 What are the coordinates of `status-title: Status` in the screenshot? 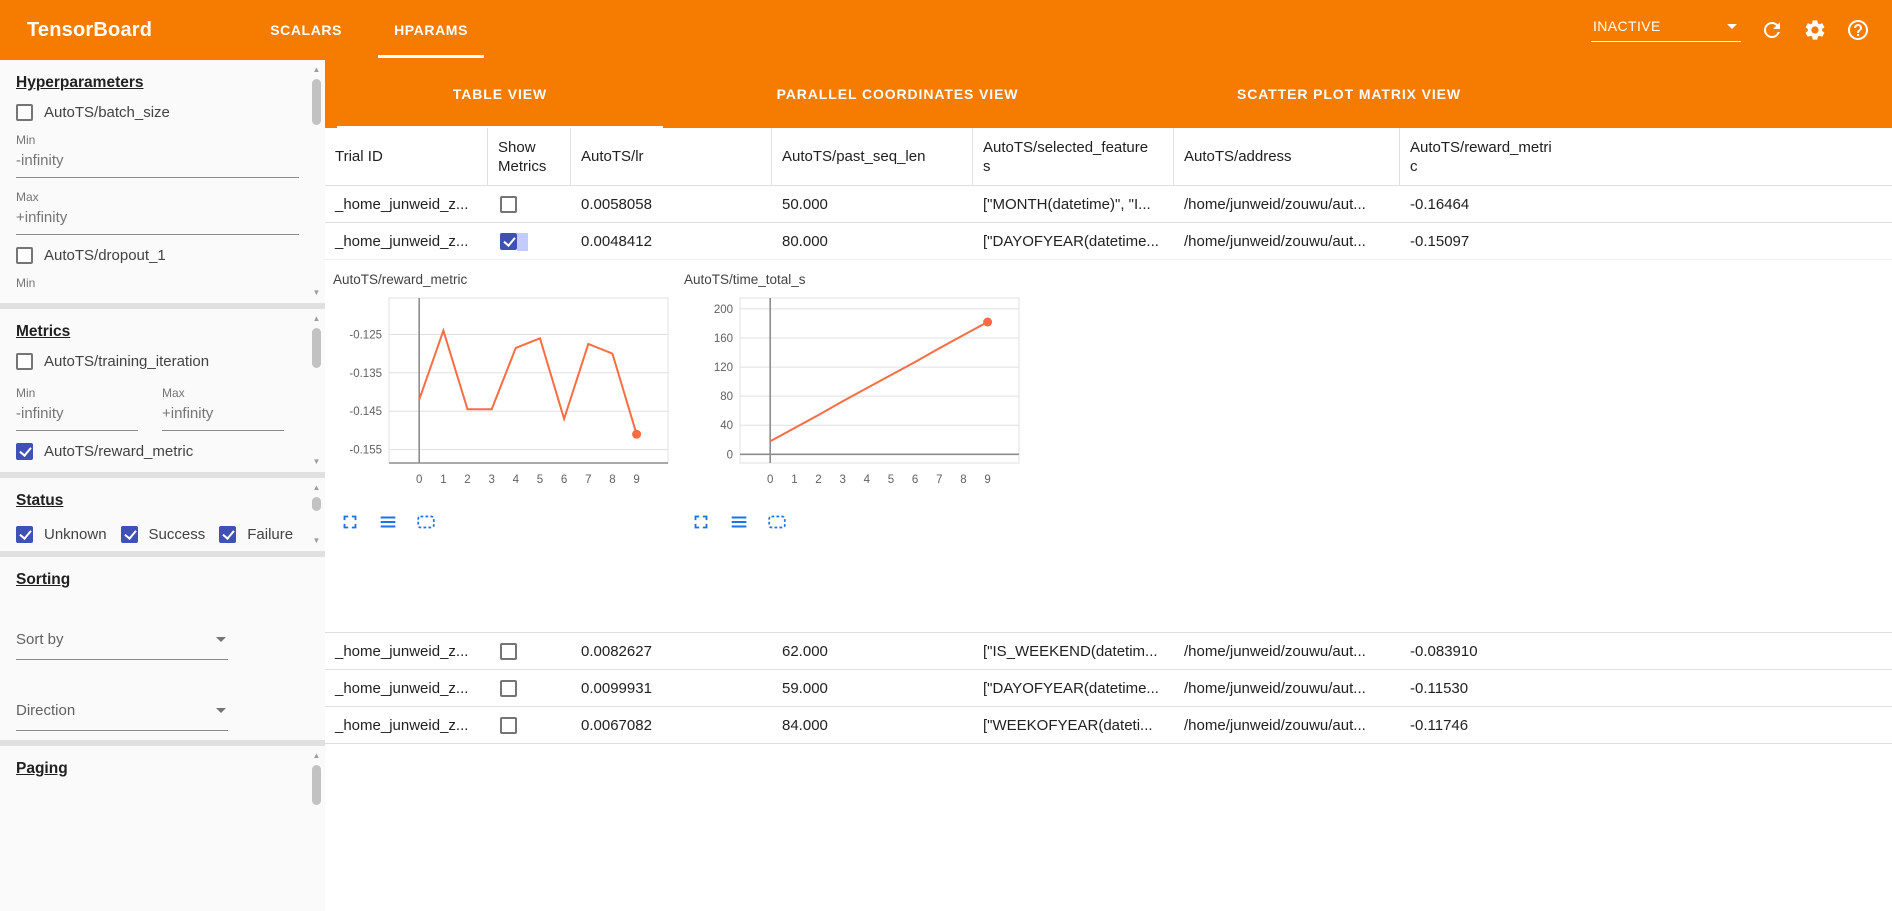 It's located at (40, 500).